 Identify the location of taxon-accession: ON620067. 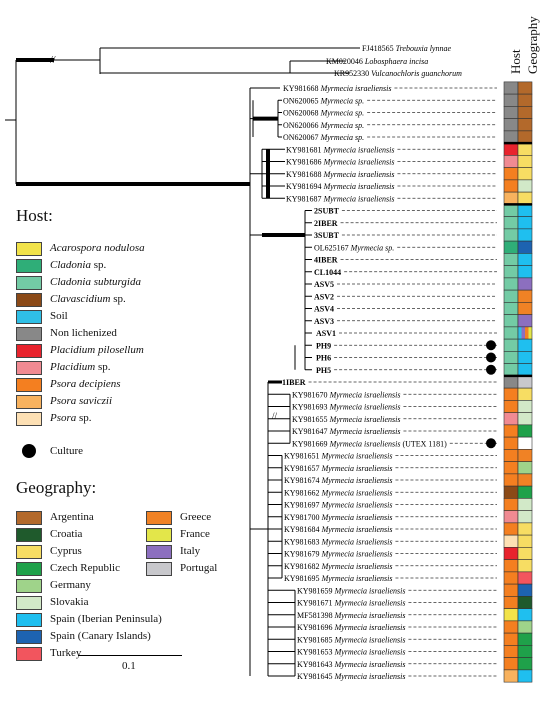
(302, 137).